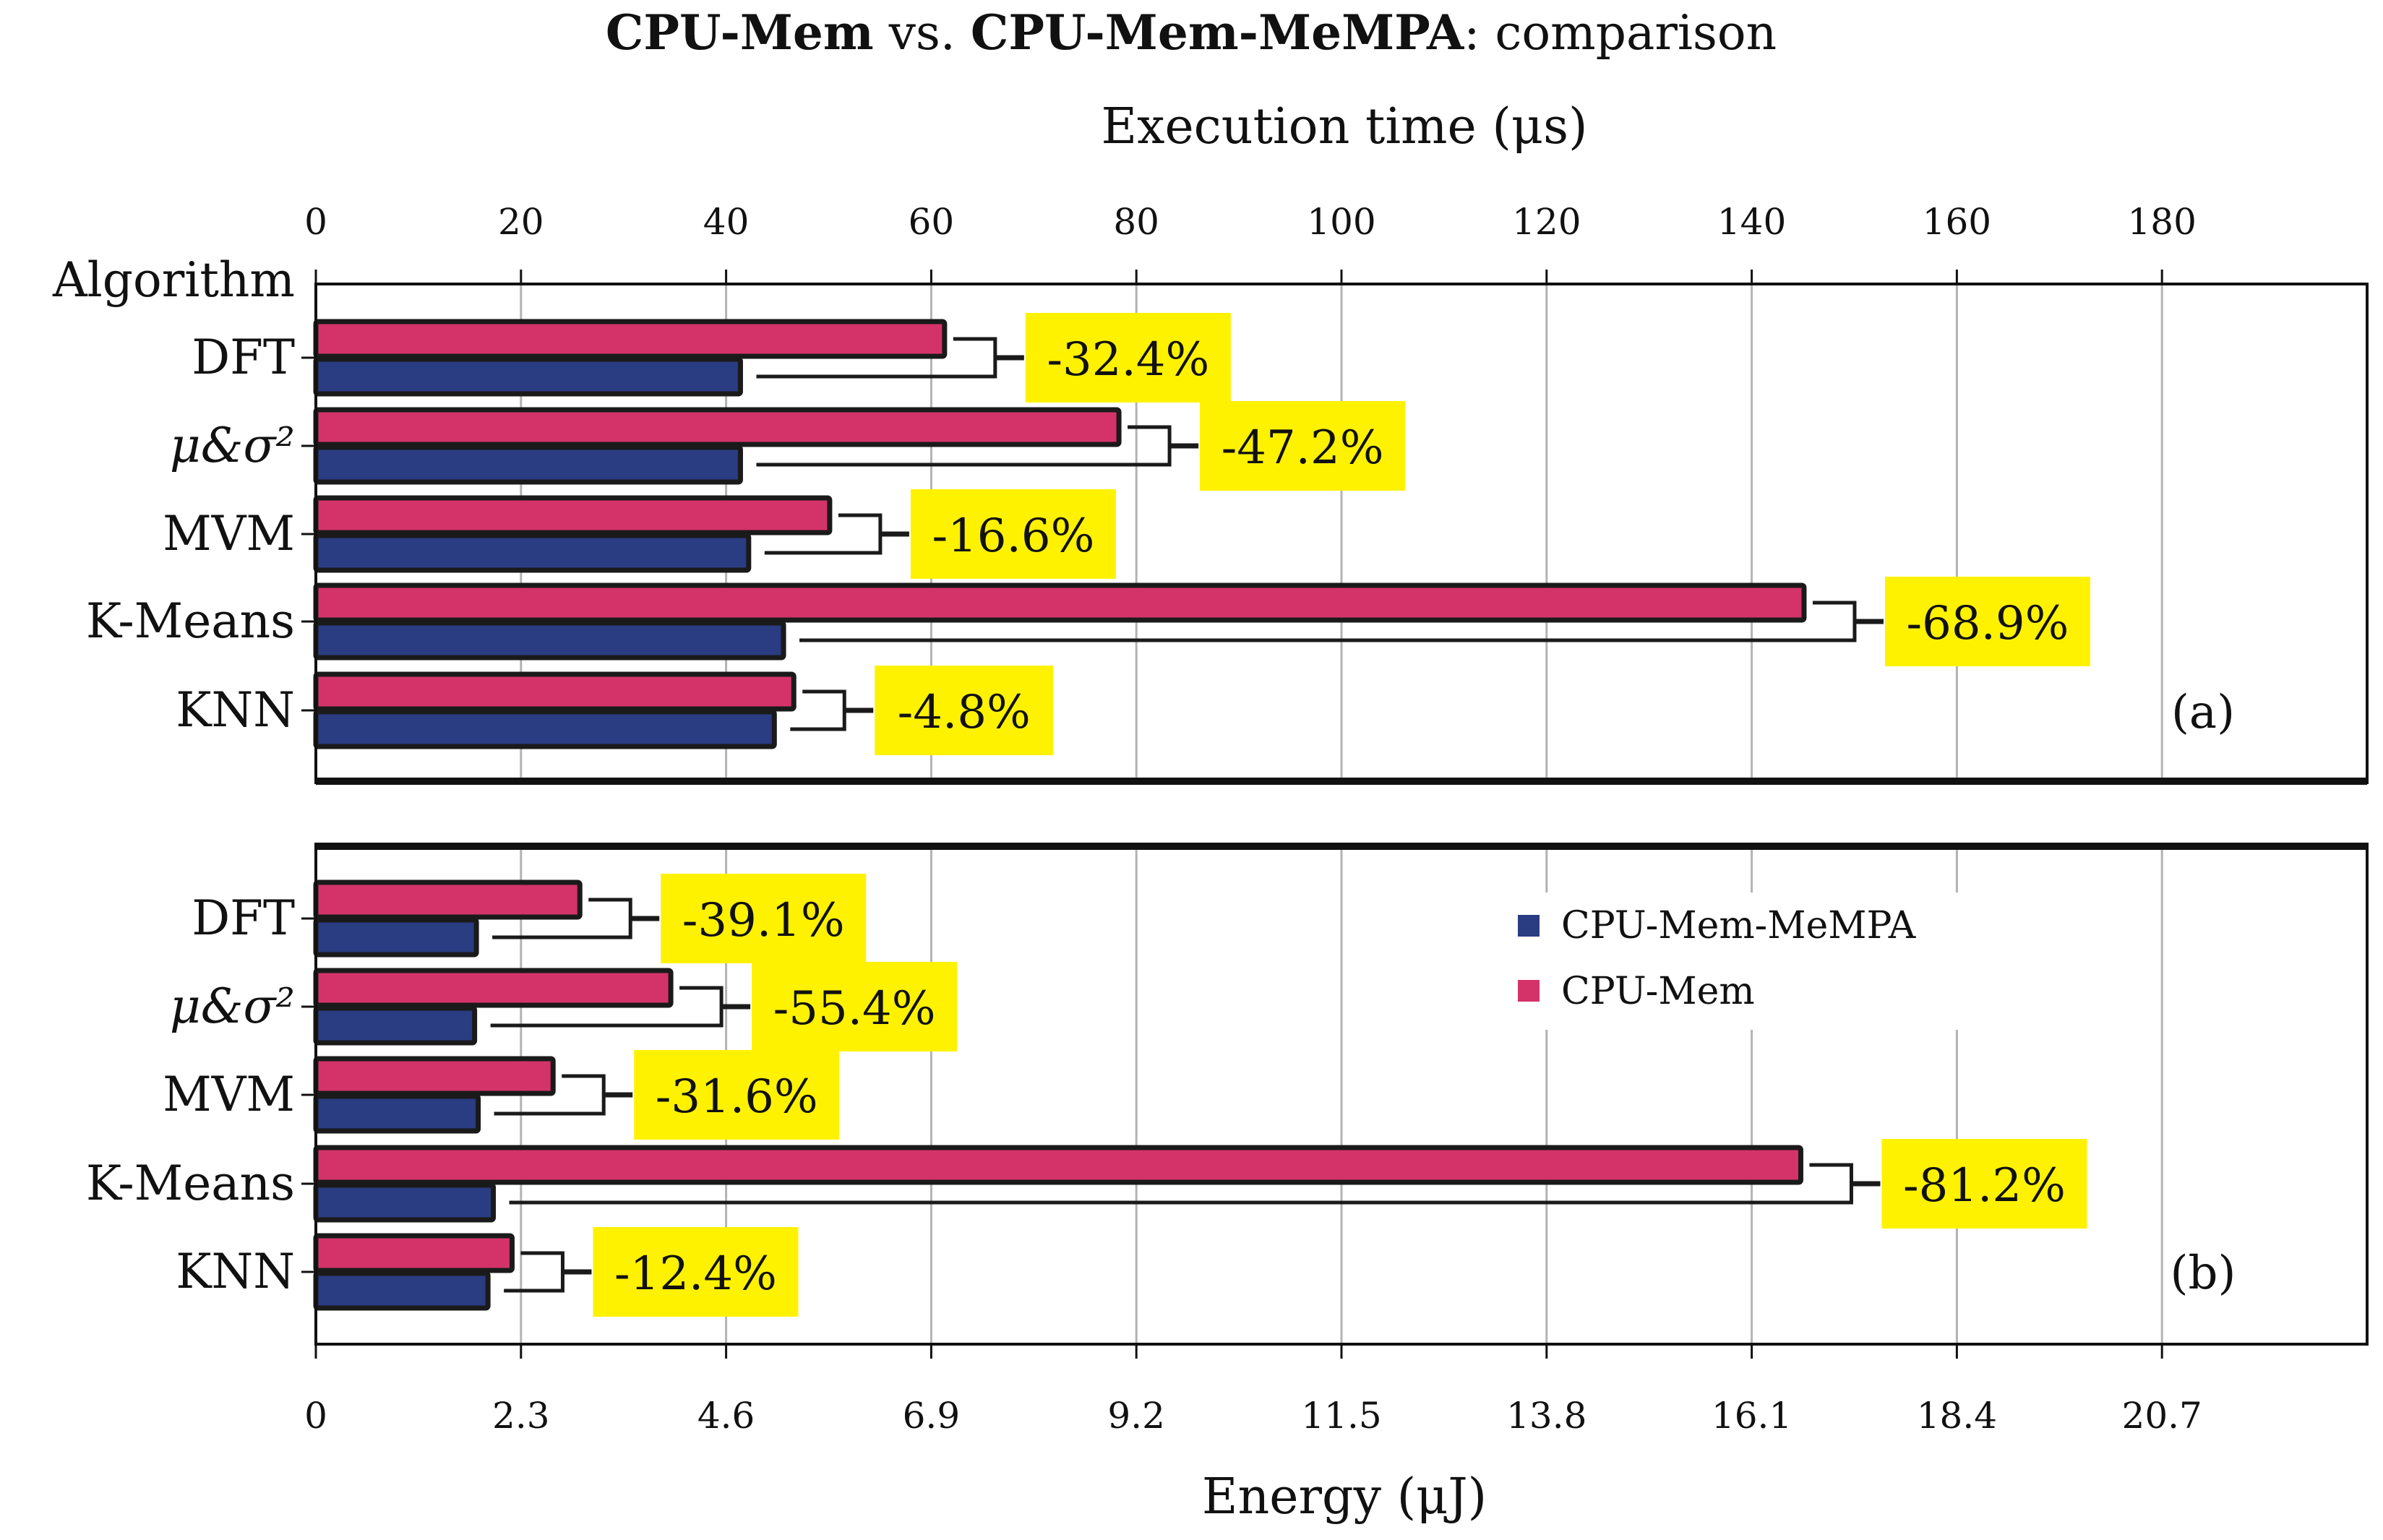  I want to click on reduction-label-dft: -39.1%, so click(764, 920).